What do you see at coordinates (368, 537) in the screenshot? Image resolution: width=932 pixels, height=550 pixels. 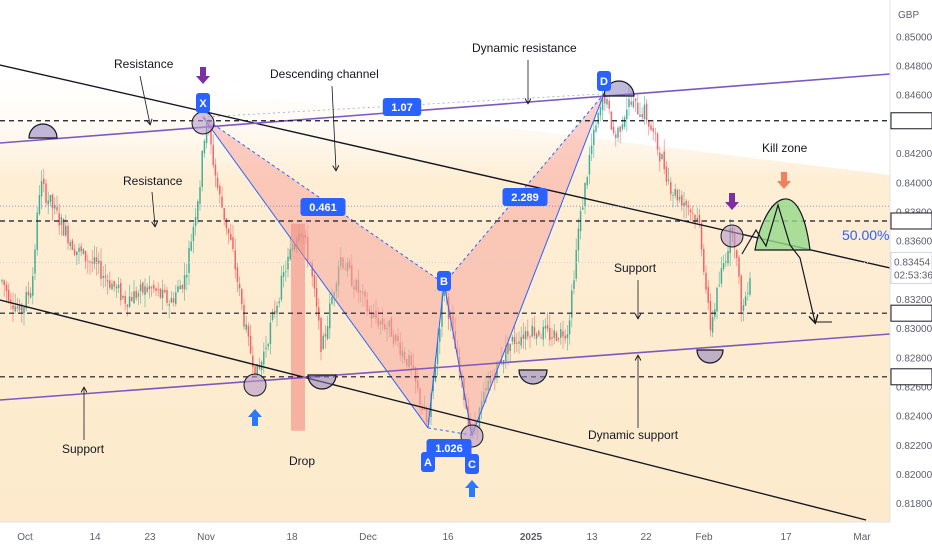 I see `x-tick-label: Dec` at bounding box center [368, 537].